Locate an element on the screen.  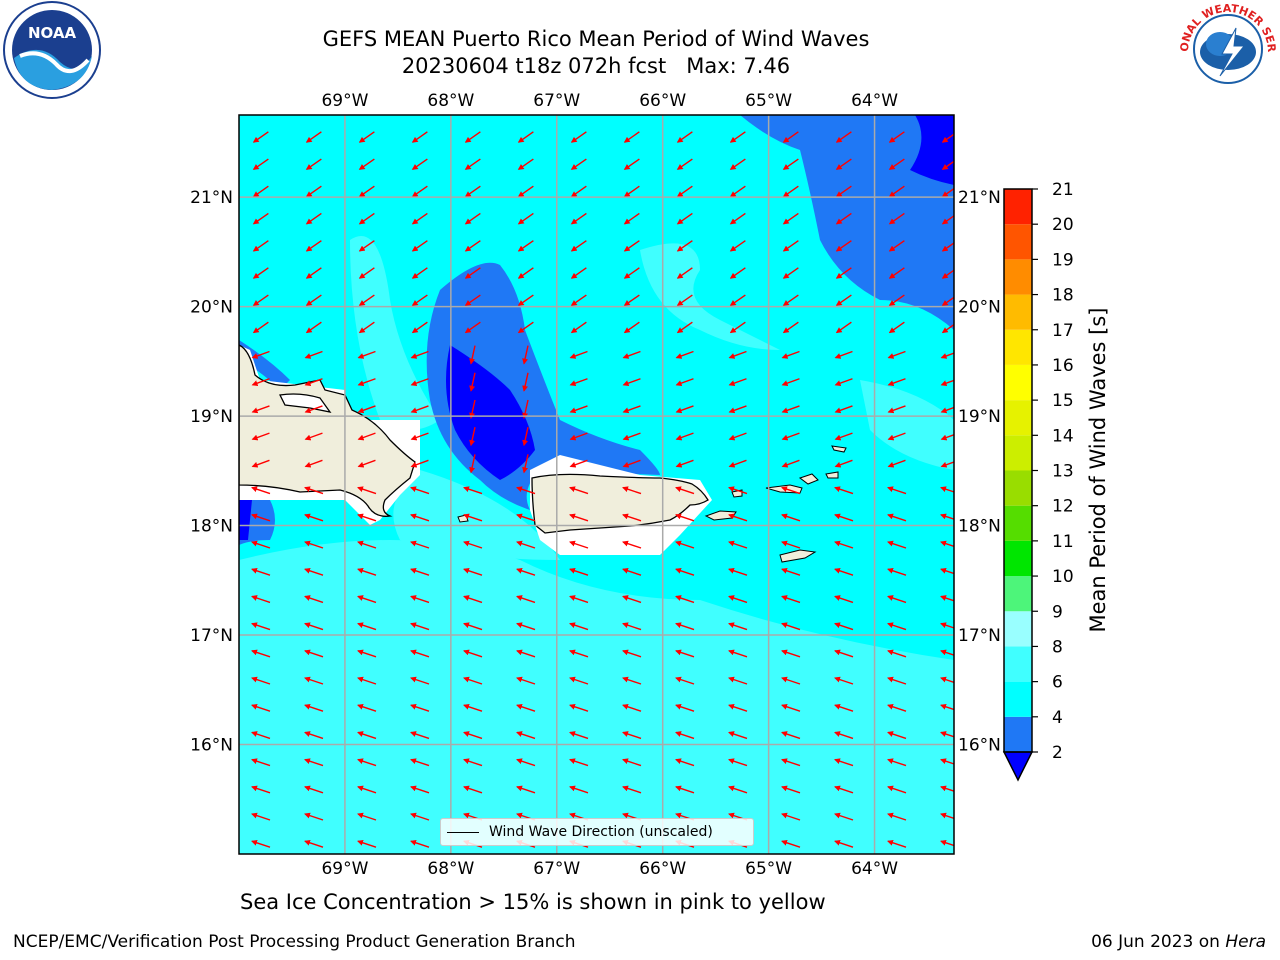
colorbar-tick-label: 18 is located at coordinates (1063, 296).